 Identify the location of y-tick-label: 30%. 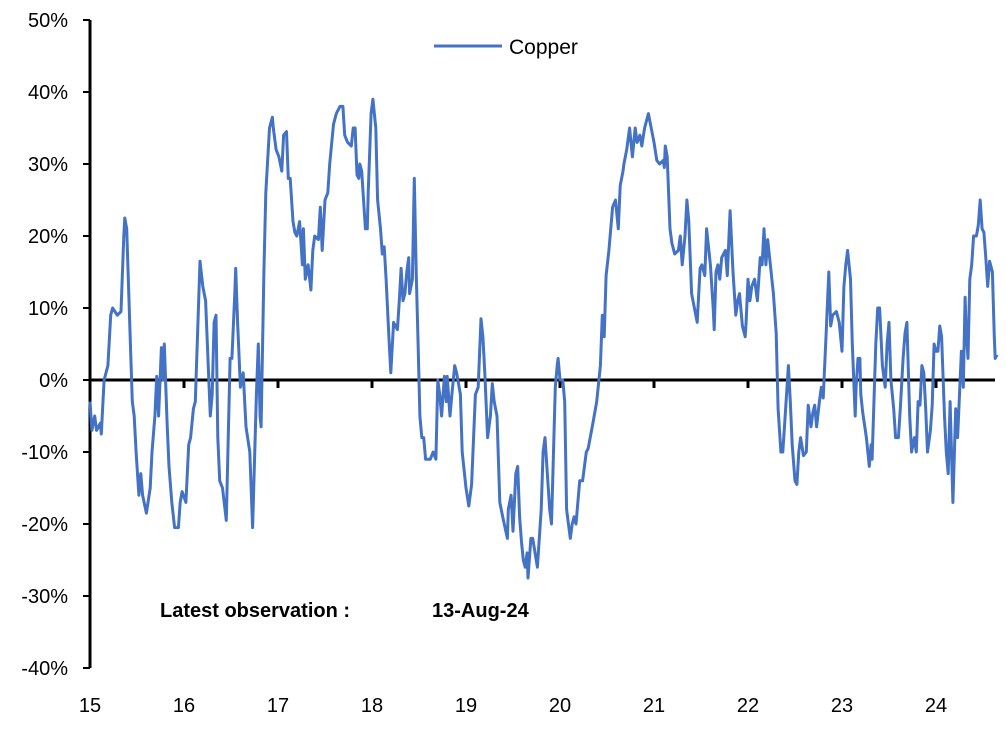
(48, 165).